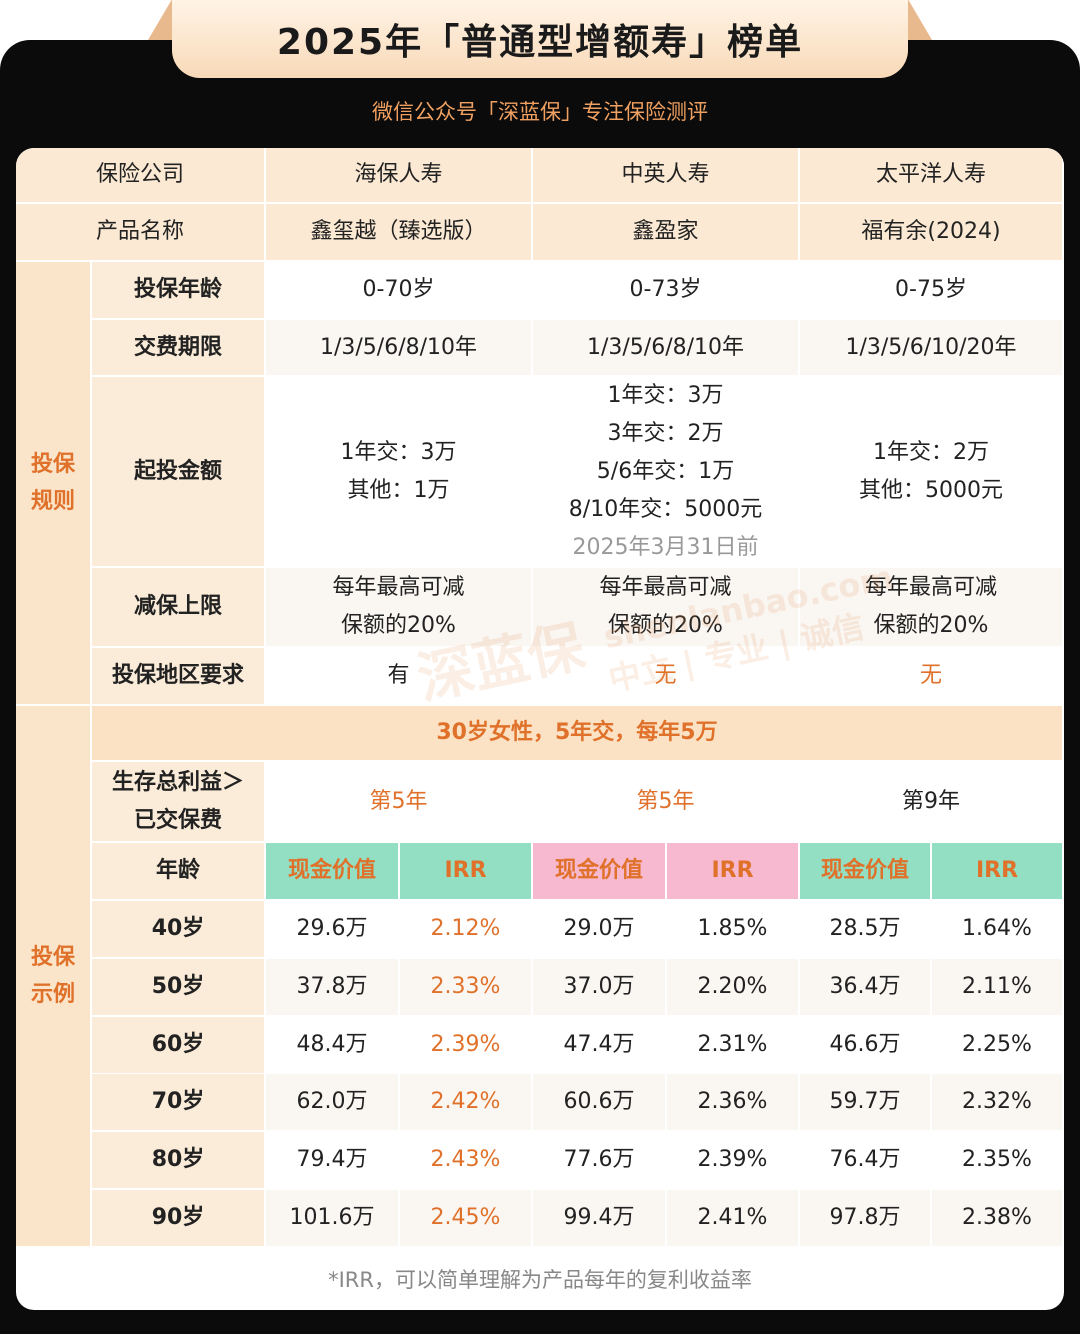 The width and height of the screenshot is (1080, 1334). What do you see at coordinates (732, 1044) in the screenshot?
I see `cell-text: 2.31%` at bounding box center [732, 1044].